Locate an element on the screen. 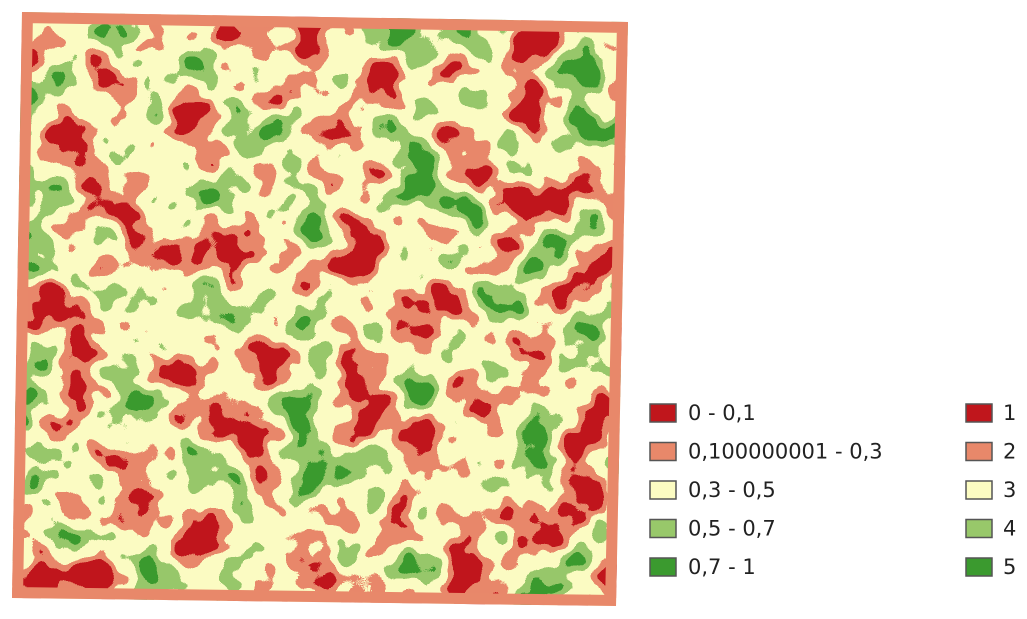 The height and width of the screenshot is (619, 1027). legend-label: 5 is located at coordinates (1009, 567).